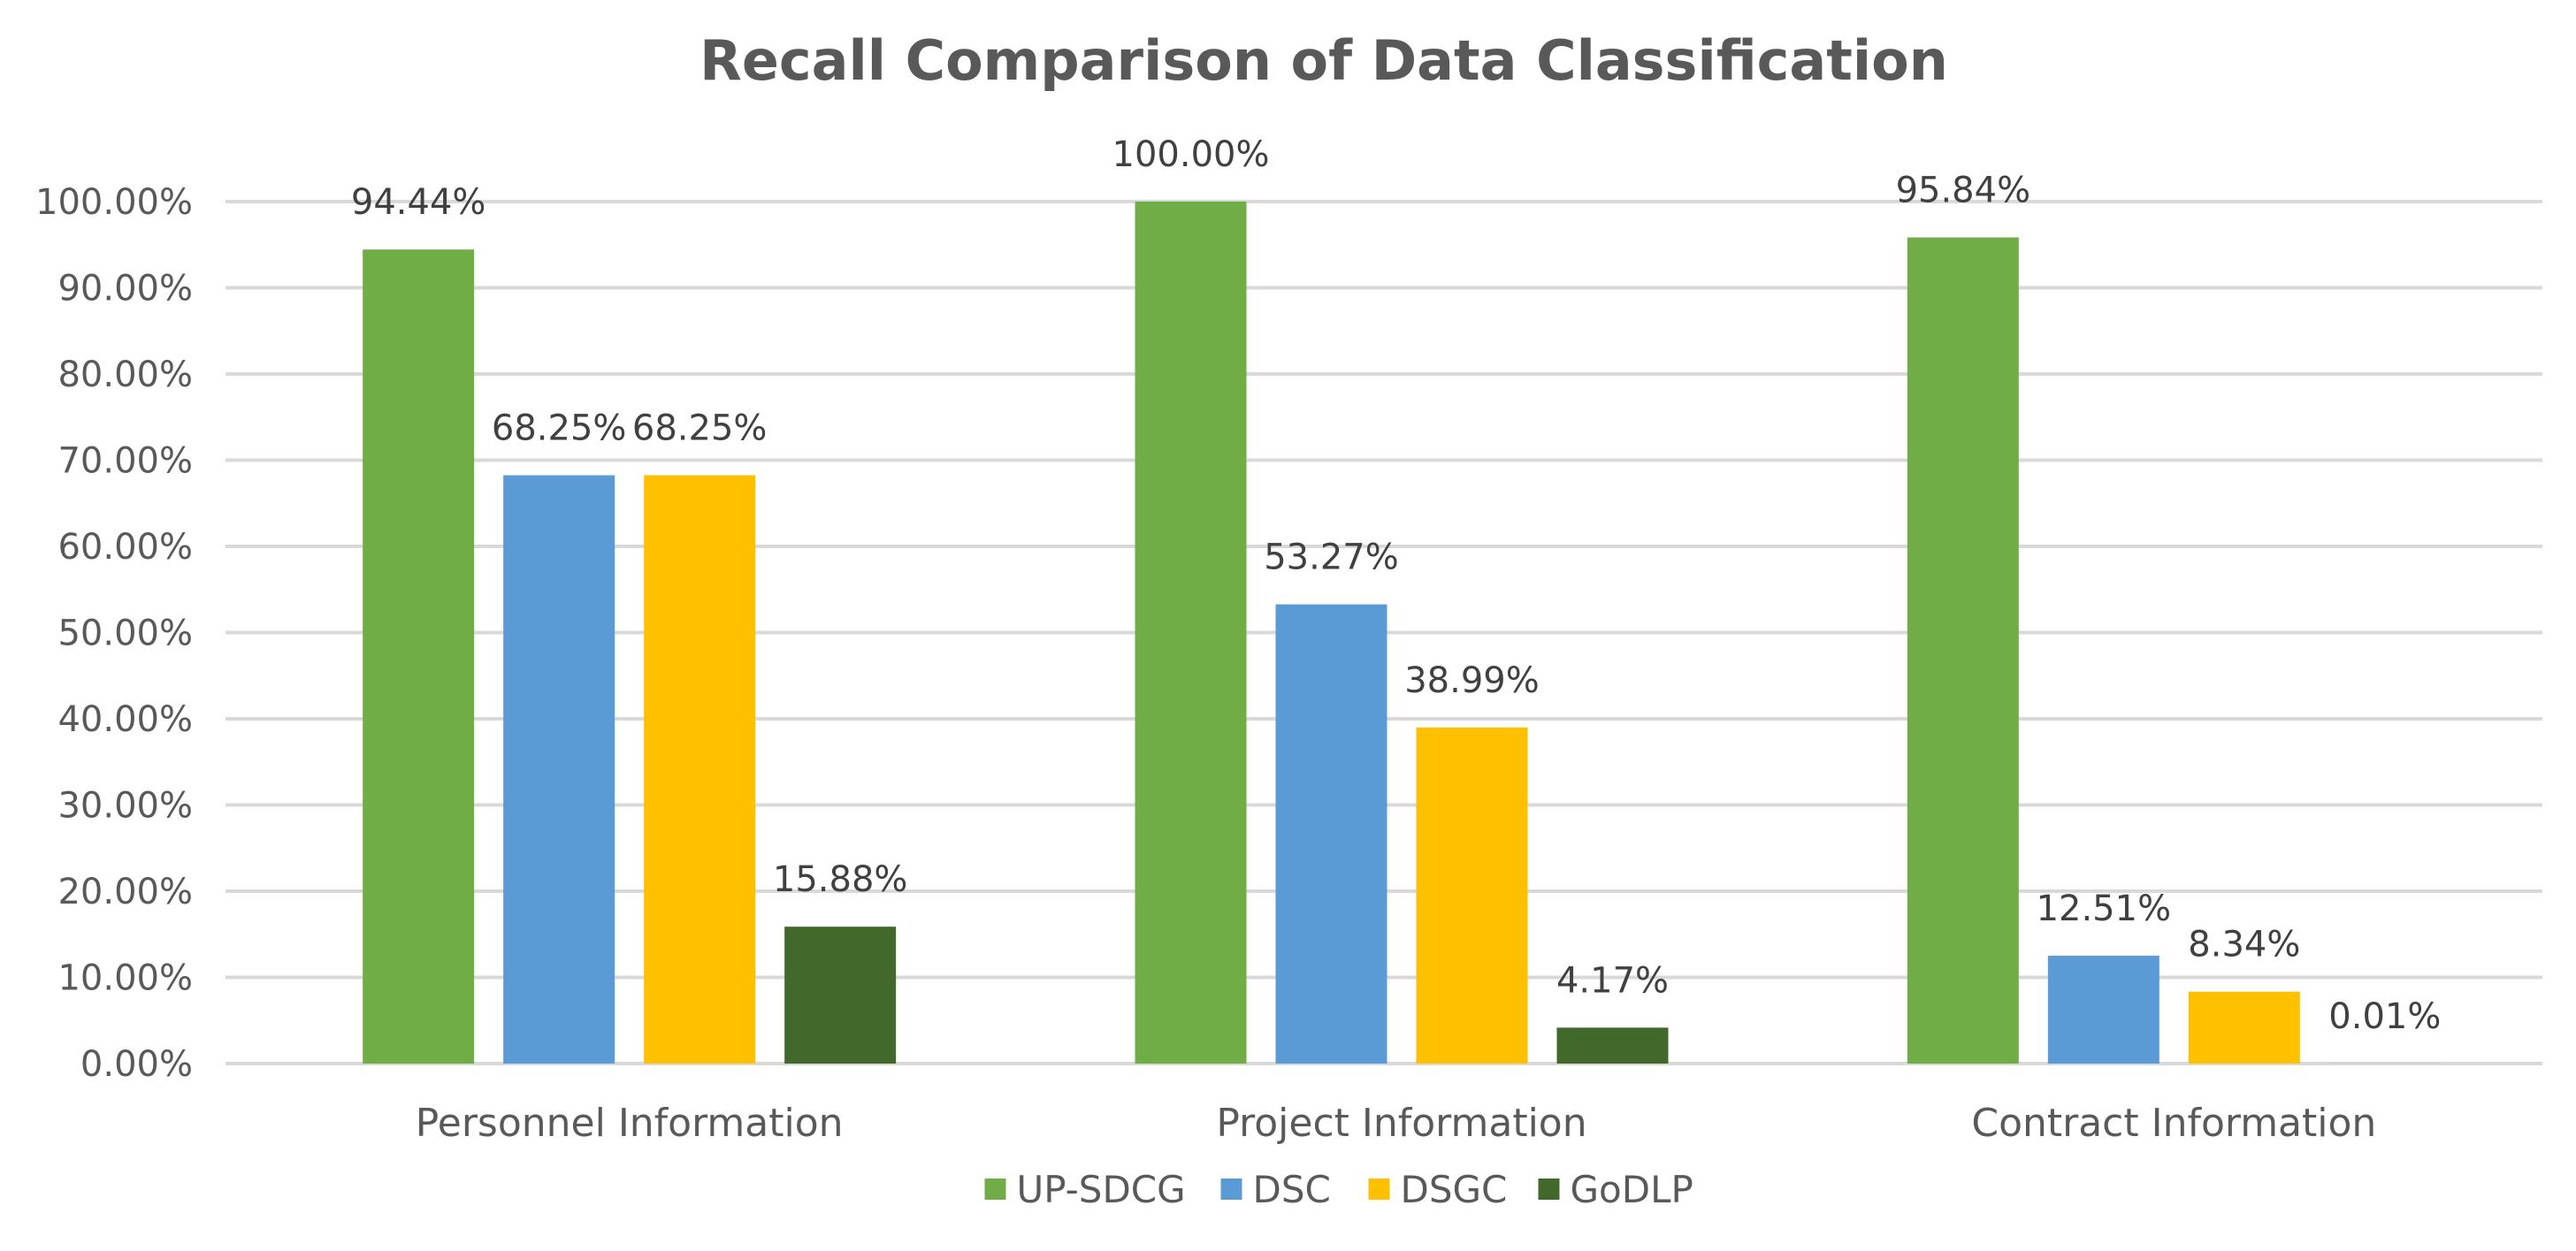 The image size is (2576, 1251). What do you see at coordinates (630, 1123) in the screenshot?
I see `x-category-label: Personnel Information` at bounding box center [630, 1123].